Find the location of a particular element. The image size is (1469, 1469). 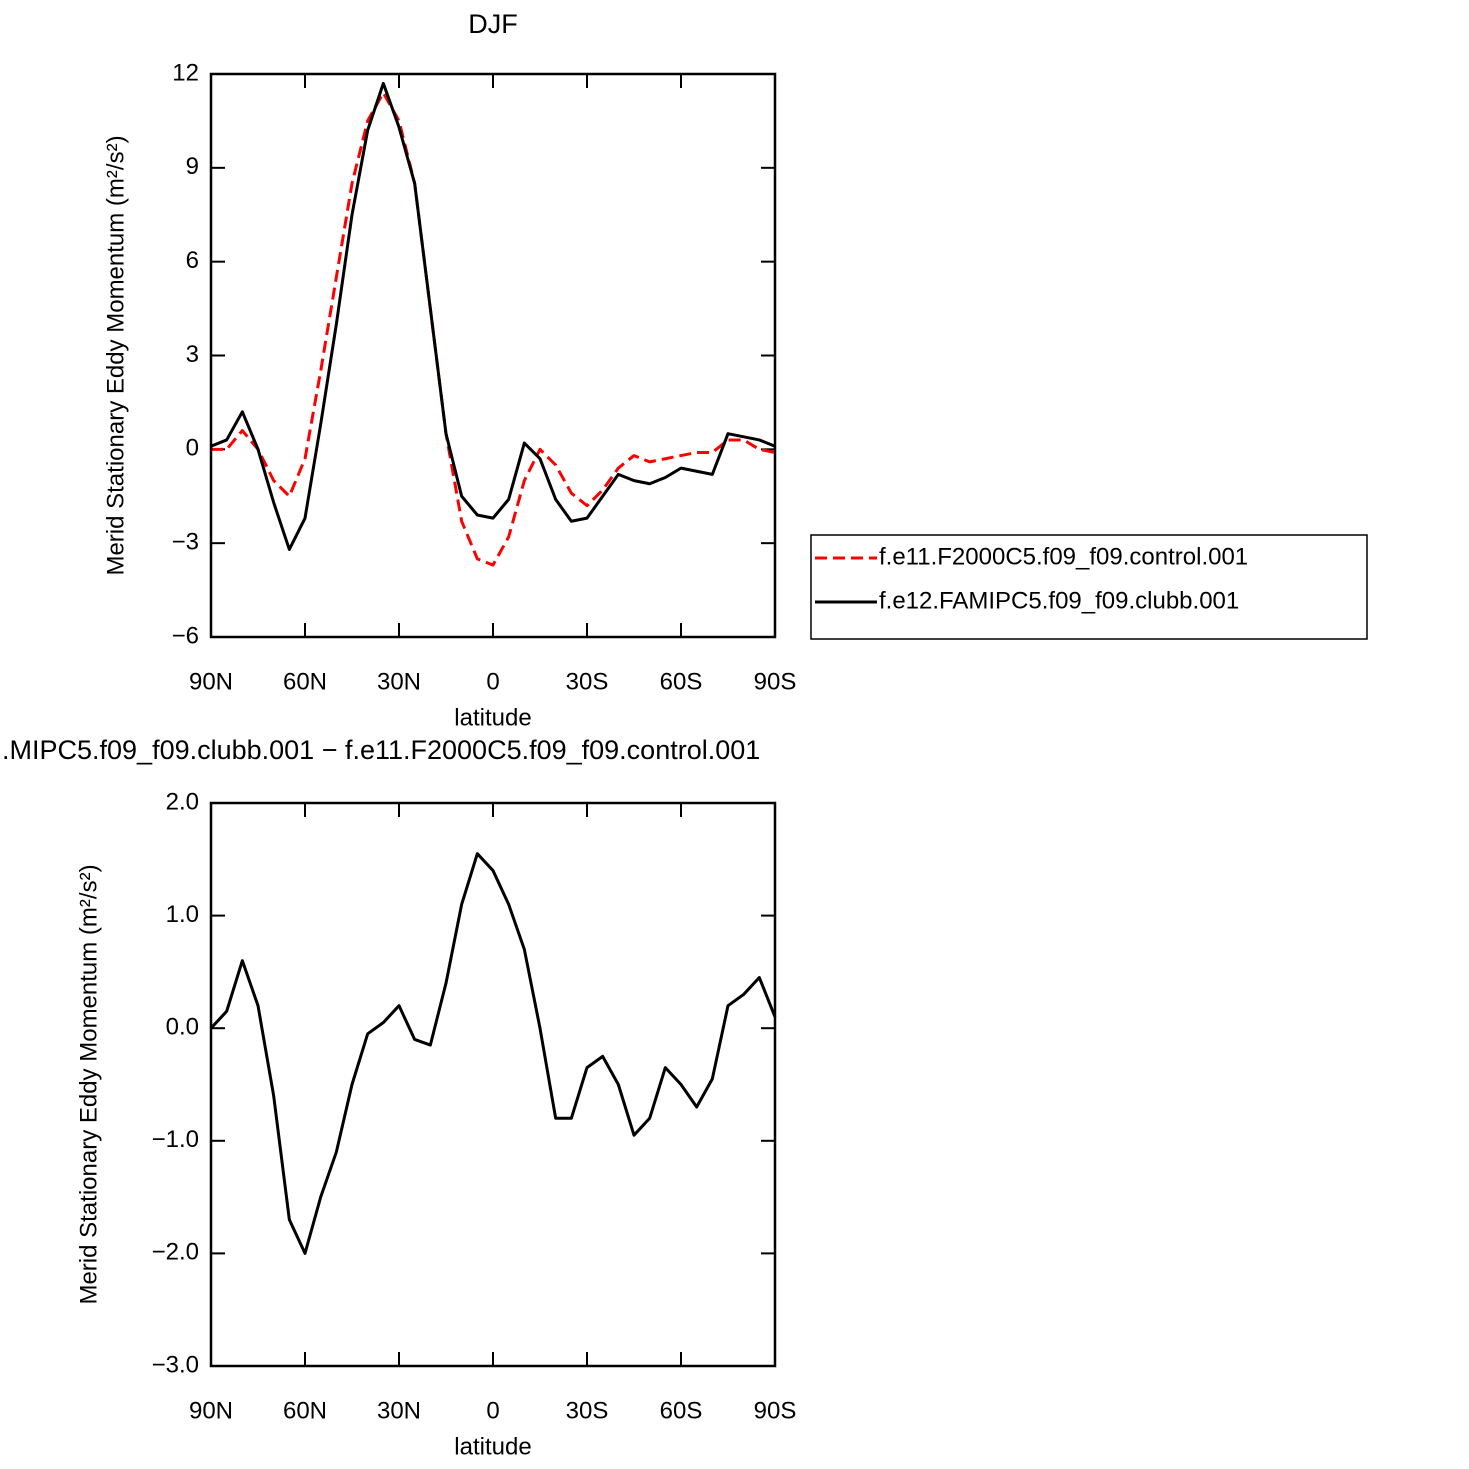

y-tick-label: 0 is located at coordinates (192, 448).